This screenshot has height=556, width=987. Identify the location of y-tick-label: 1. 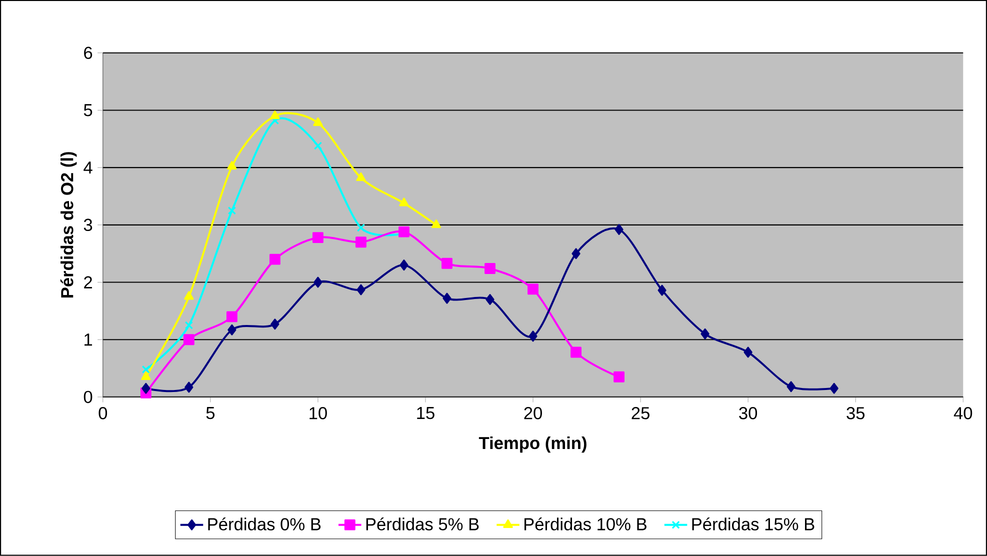
(88, 340).